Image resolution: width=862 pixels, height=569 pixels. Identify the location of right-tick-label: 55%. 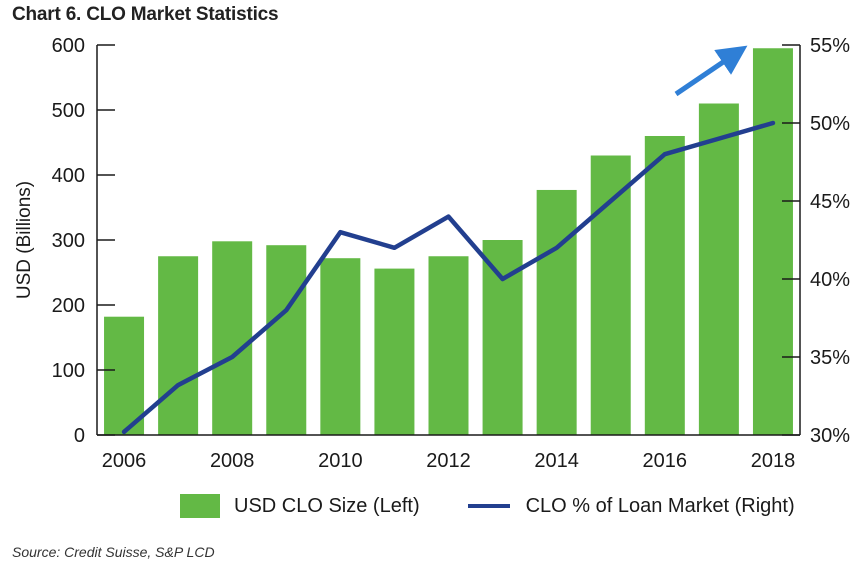
(830, 46).